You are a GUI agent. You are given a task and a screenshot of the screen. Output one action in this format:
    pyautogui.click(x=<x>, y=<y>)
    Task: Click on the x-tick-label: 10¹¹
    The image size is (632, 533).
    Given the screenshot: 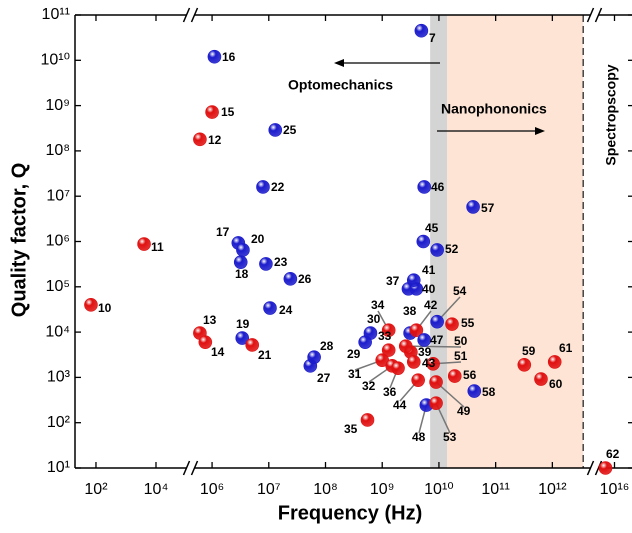 What is the action you would take?
    pyautogui.click(x=495, y=489)
    